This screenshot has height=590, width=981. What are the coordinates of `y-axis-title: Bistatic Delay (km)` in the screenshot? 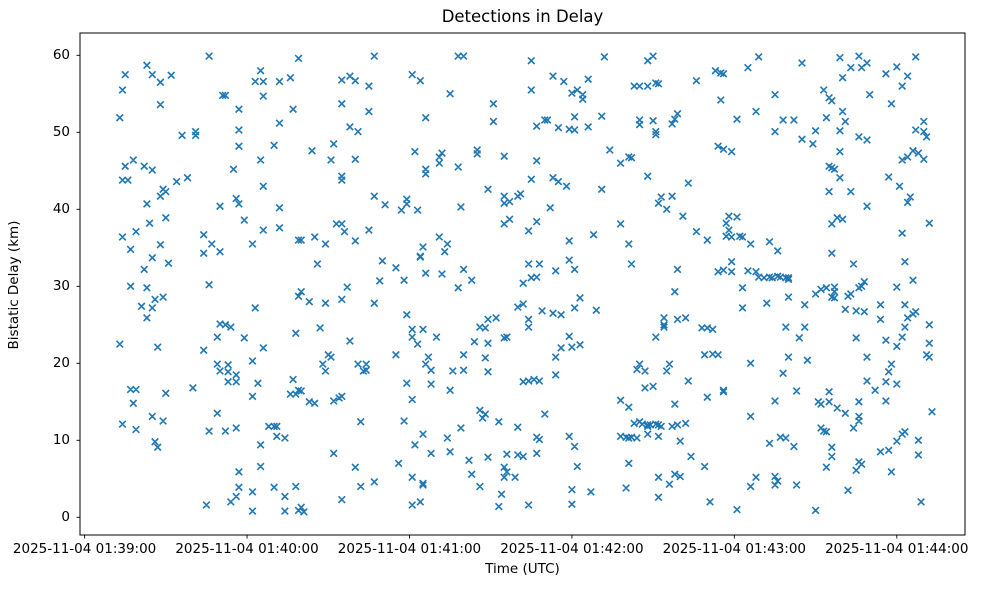 It's located at (14, 285).